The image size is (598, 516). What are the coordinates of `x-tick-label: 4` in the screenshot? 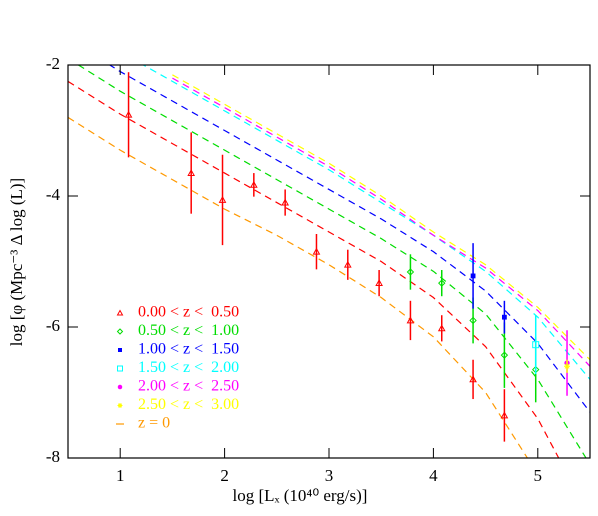 It's located at (433, 475).